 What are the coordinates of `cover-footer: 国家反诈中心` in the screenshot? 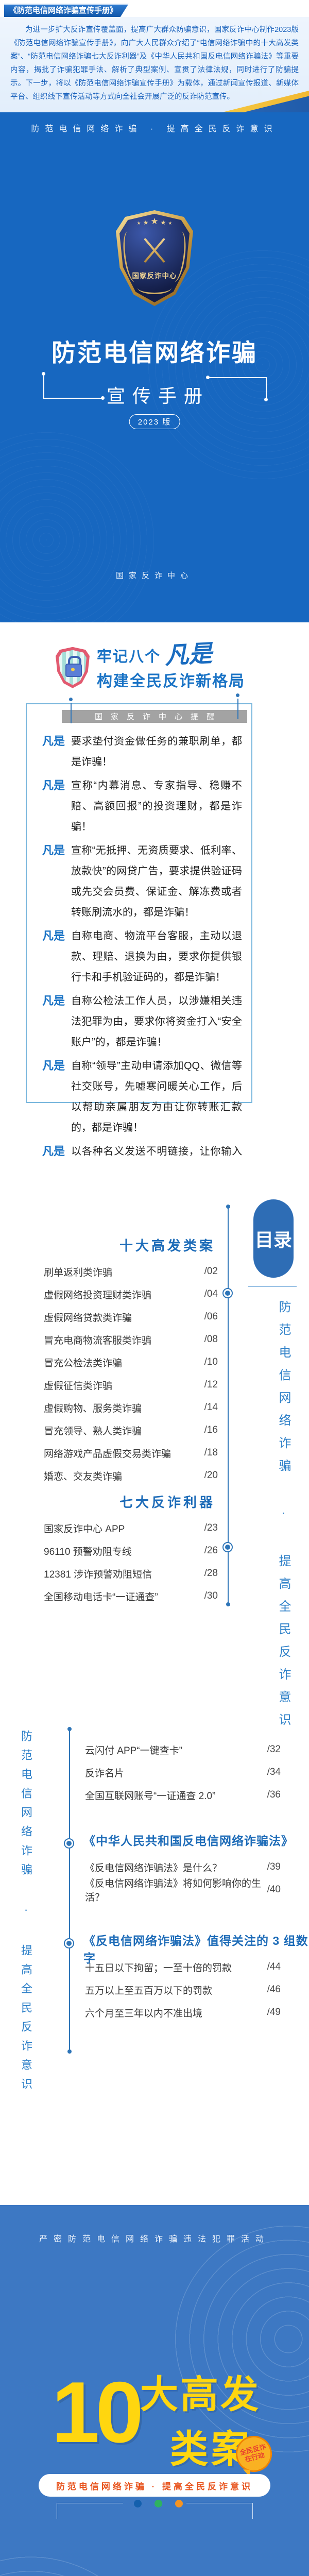 It's located at (154, 575).